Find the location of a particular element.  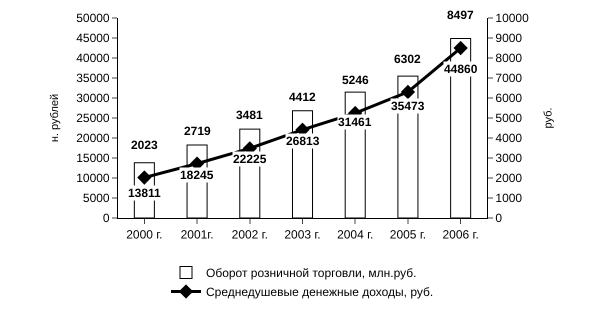

data-label: 13811 is located at coordinates (145, 193).